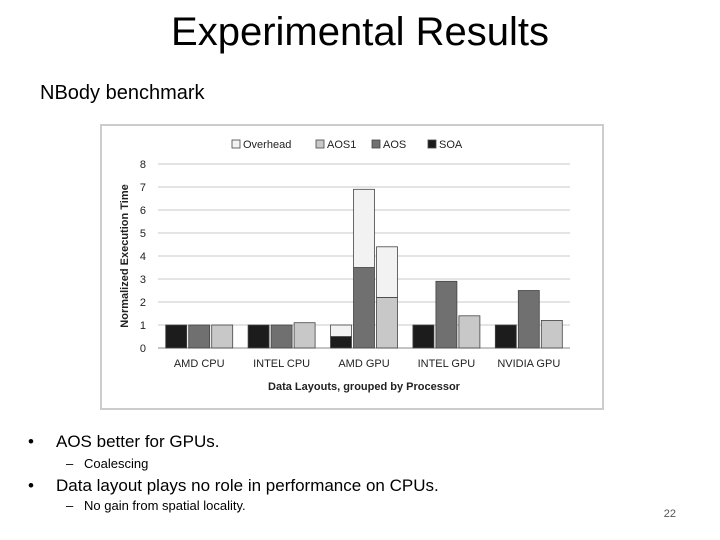 Image resolution: width=720 pixels, height=540 pixels. What do you see at coordinates (364, 387) in the screenshot?
I see `x-axis-label: Data Layouts, grouped by Processor` at bounding box center [364, 387].